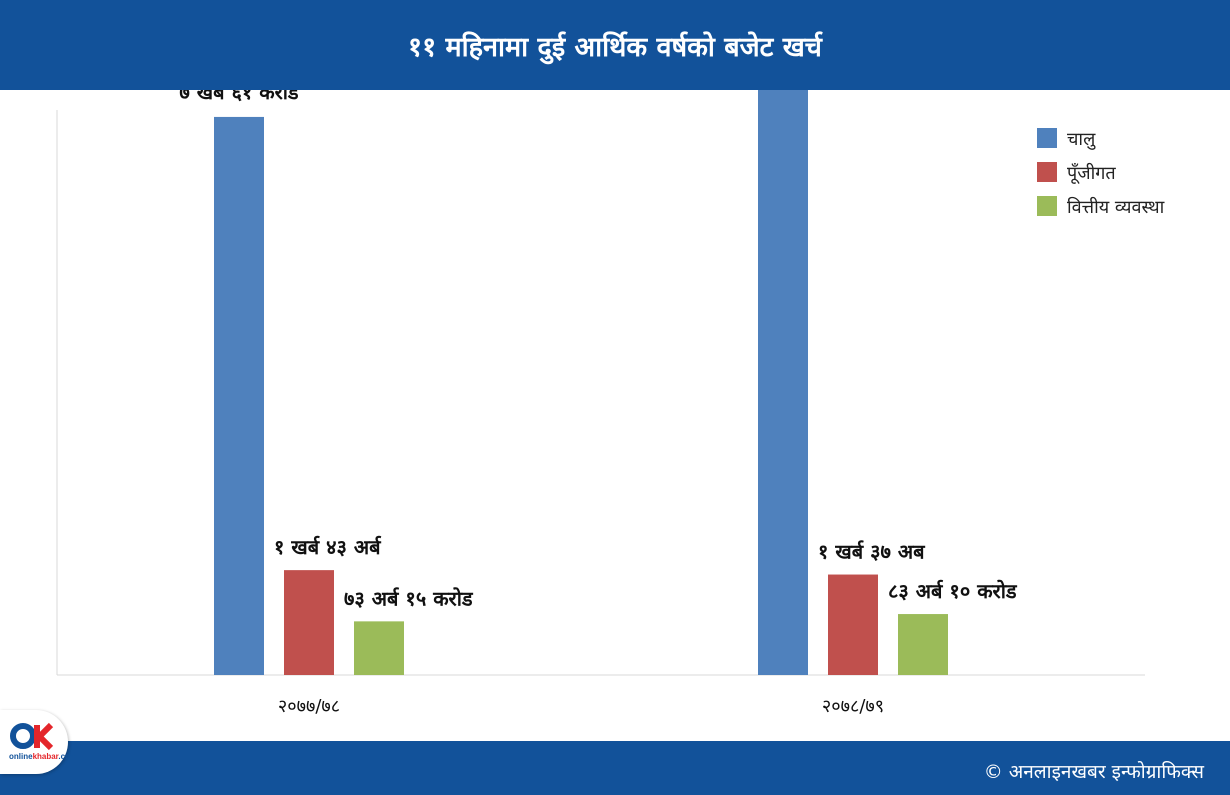  I want to click on data-label-2-1: १ खर्ब ४३ अर्ब, so click(328, 547).